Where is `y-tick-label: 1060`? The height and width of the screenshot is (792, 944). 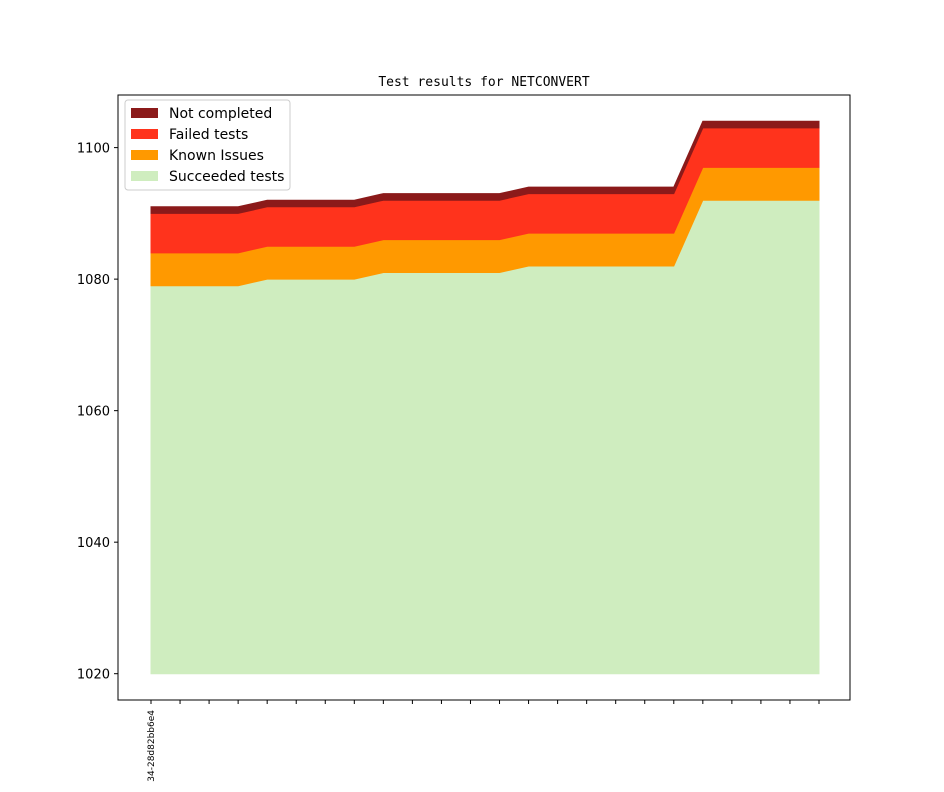 y-tick-label: 1060 is located at coordinates (93, 412).